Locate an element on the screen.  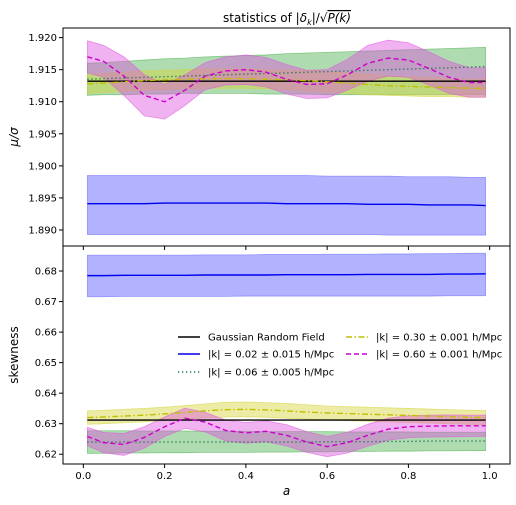
xtick-label: 0.4 is located at coordinates (246, 476).